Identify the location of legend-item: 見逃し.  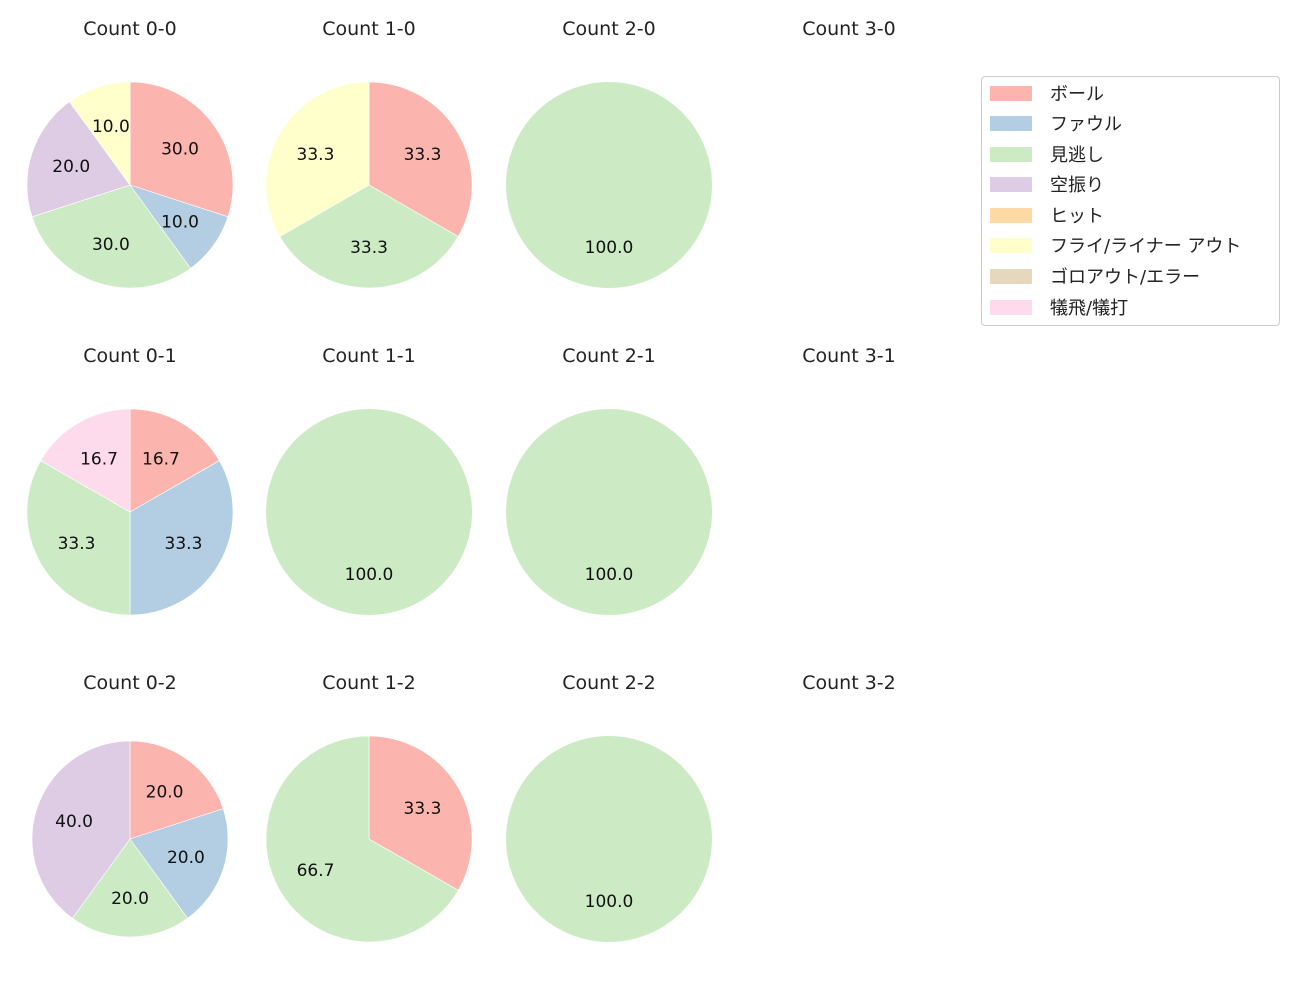
(1047, 155).